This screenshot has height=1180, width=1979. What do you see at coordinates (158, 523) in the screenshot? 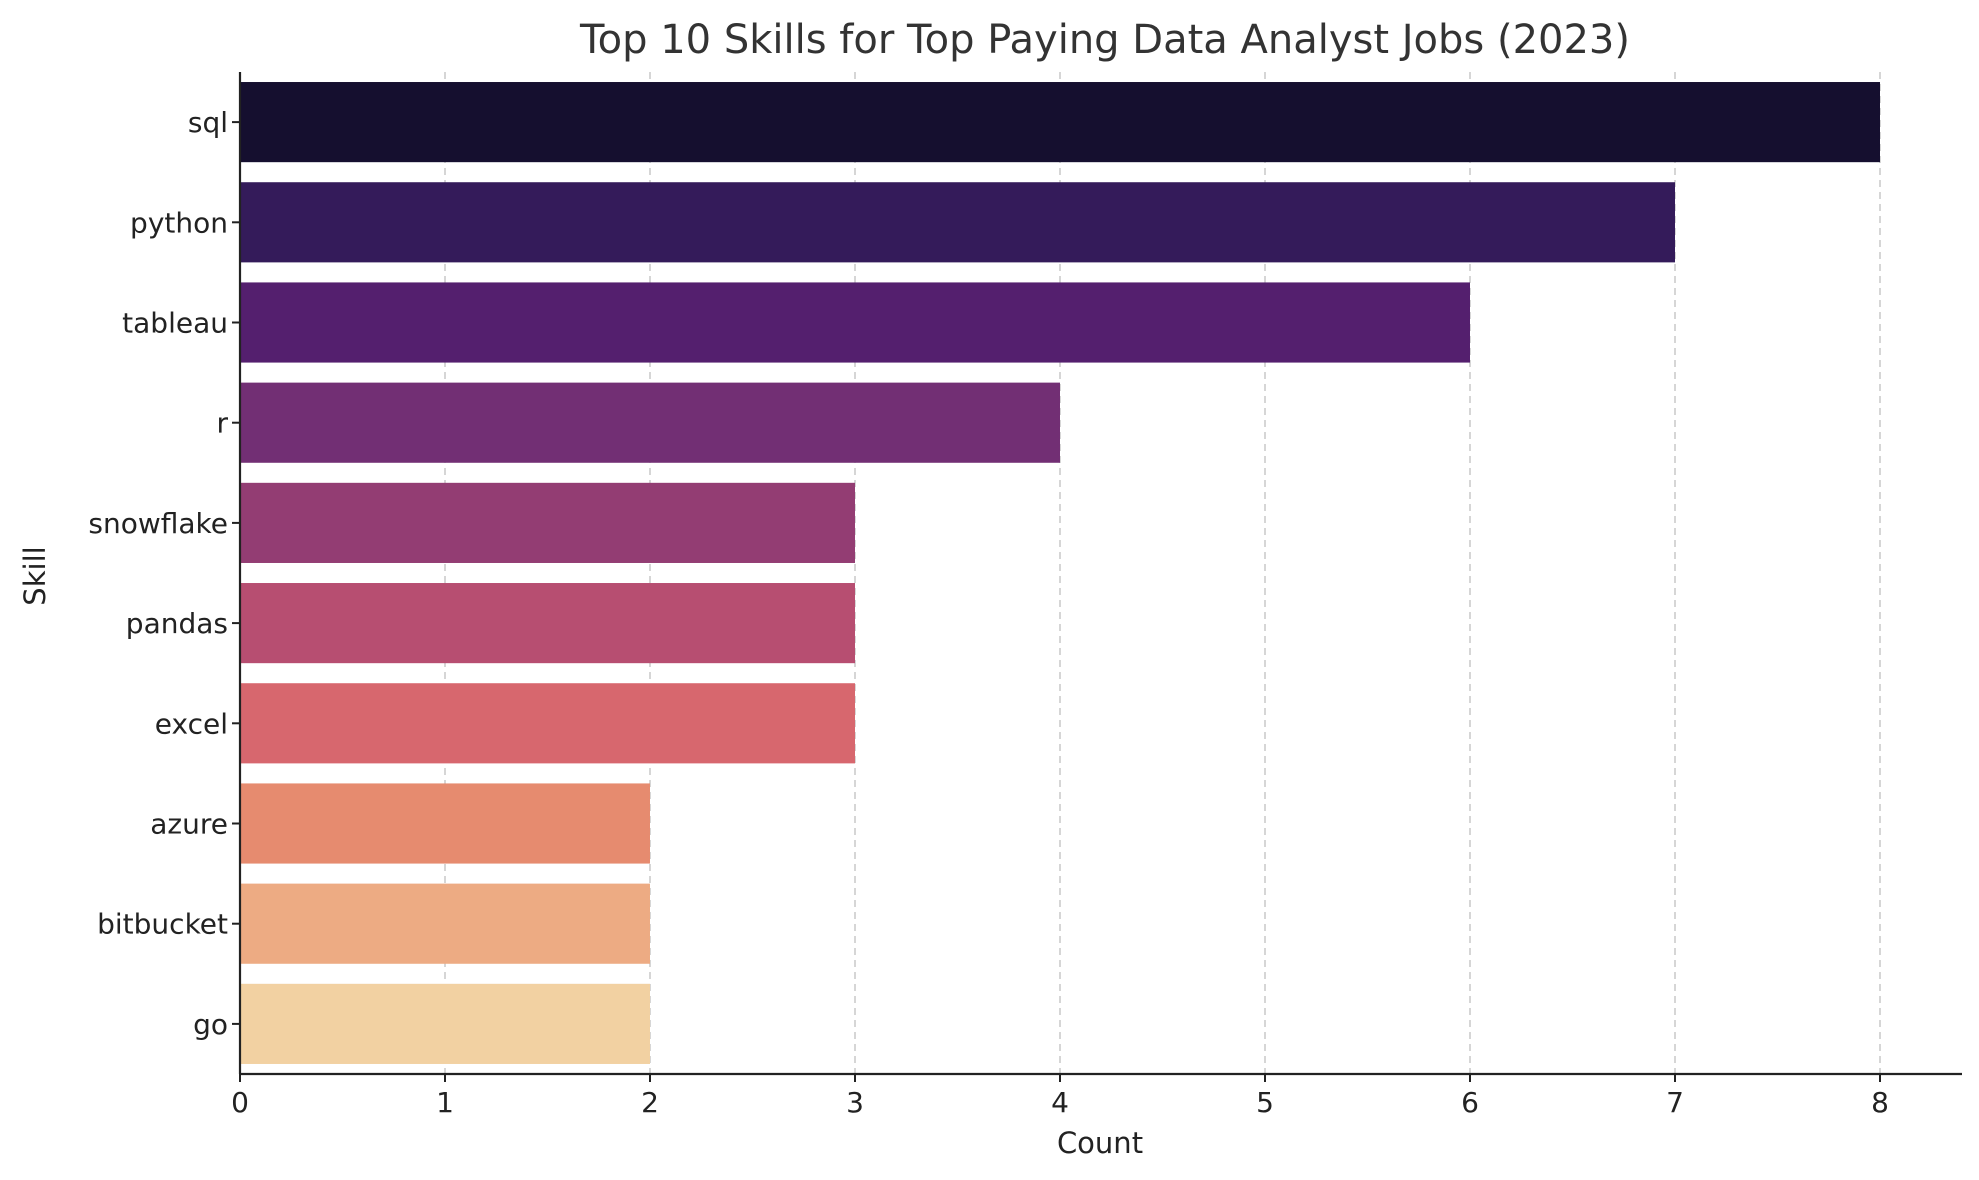
I see `y-tick-label-snowflake: snowflake` at bounding box center [158, 523].